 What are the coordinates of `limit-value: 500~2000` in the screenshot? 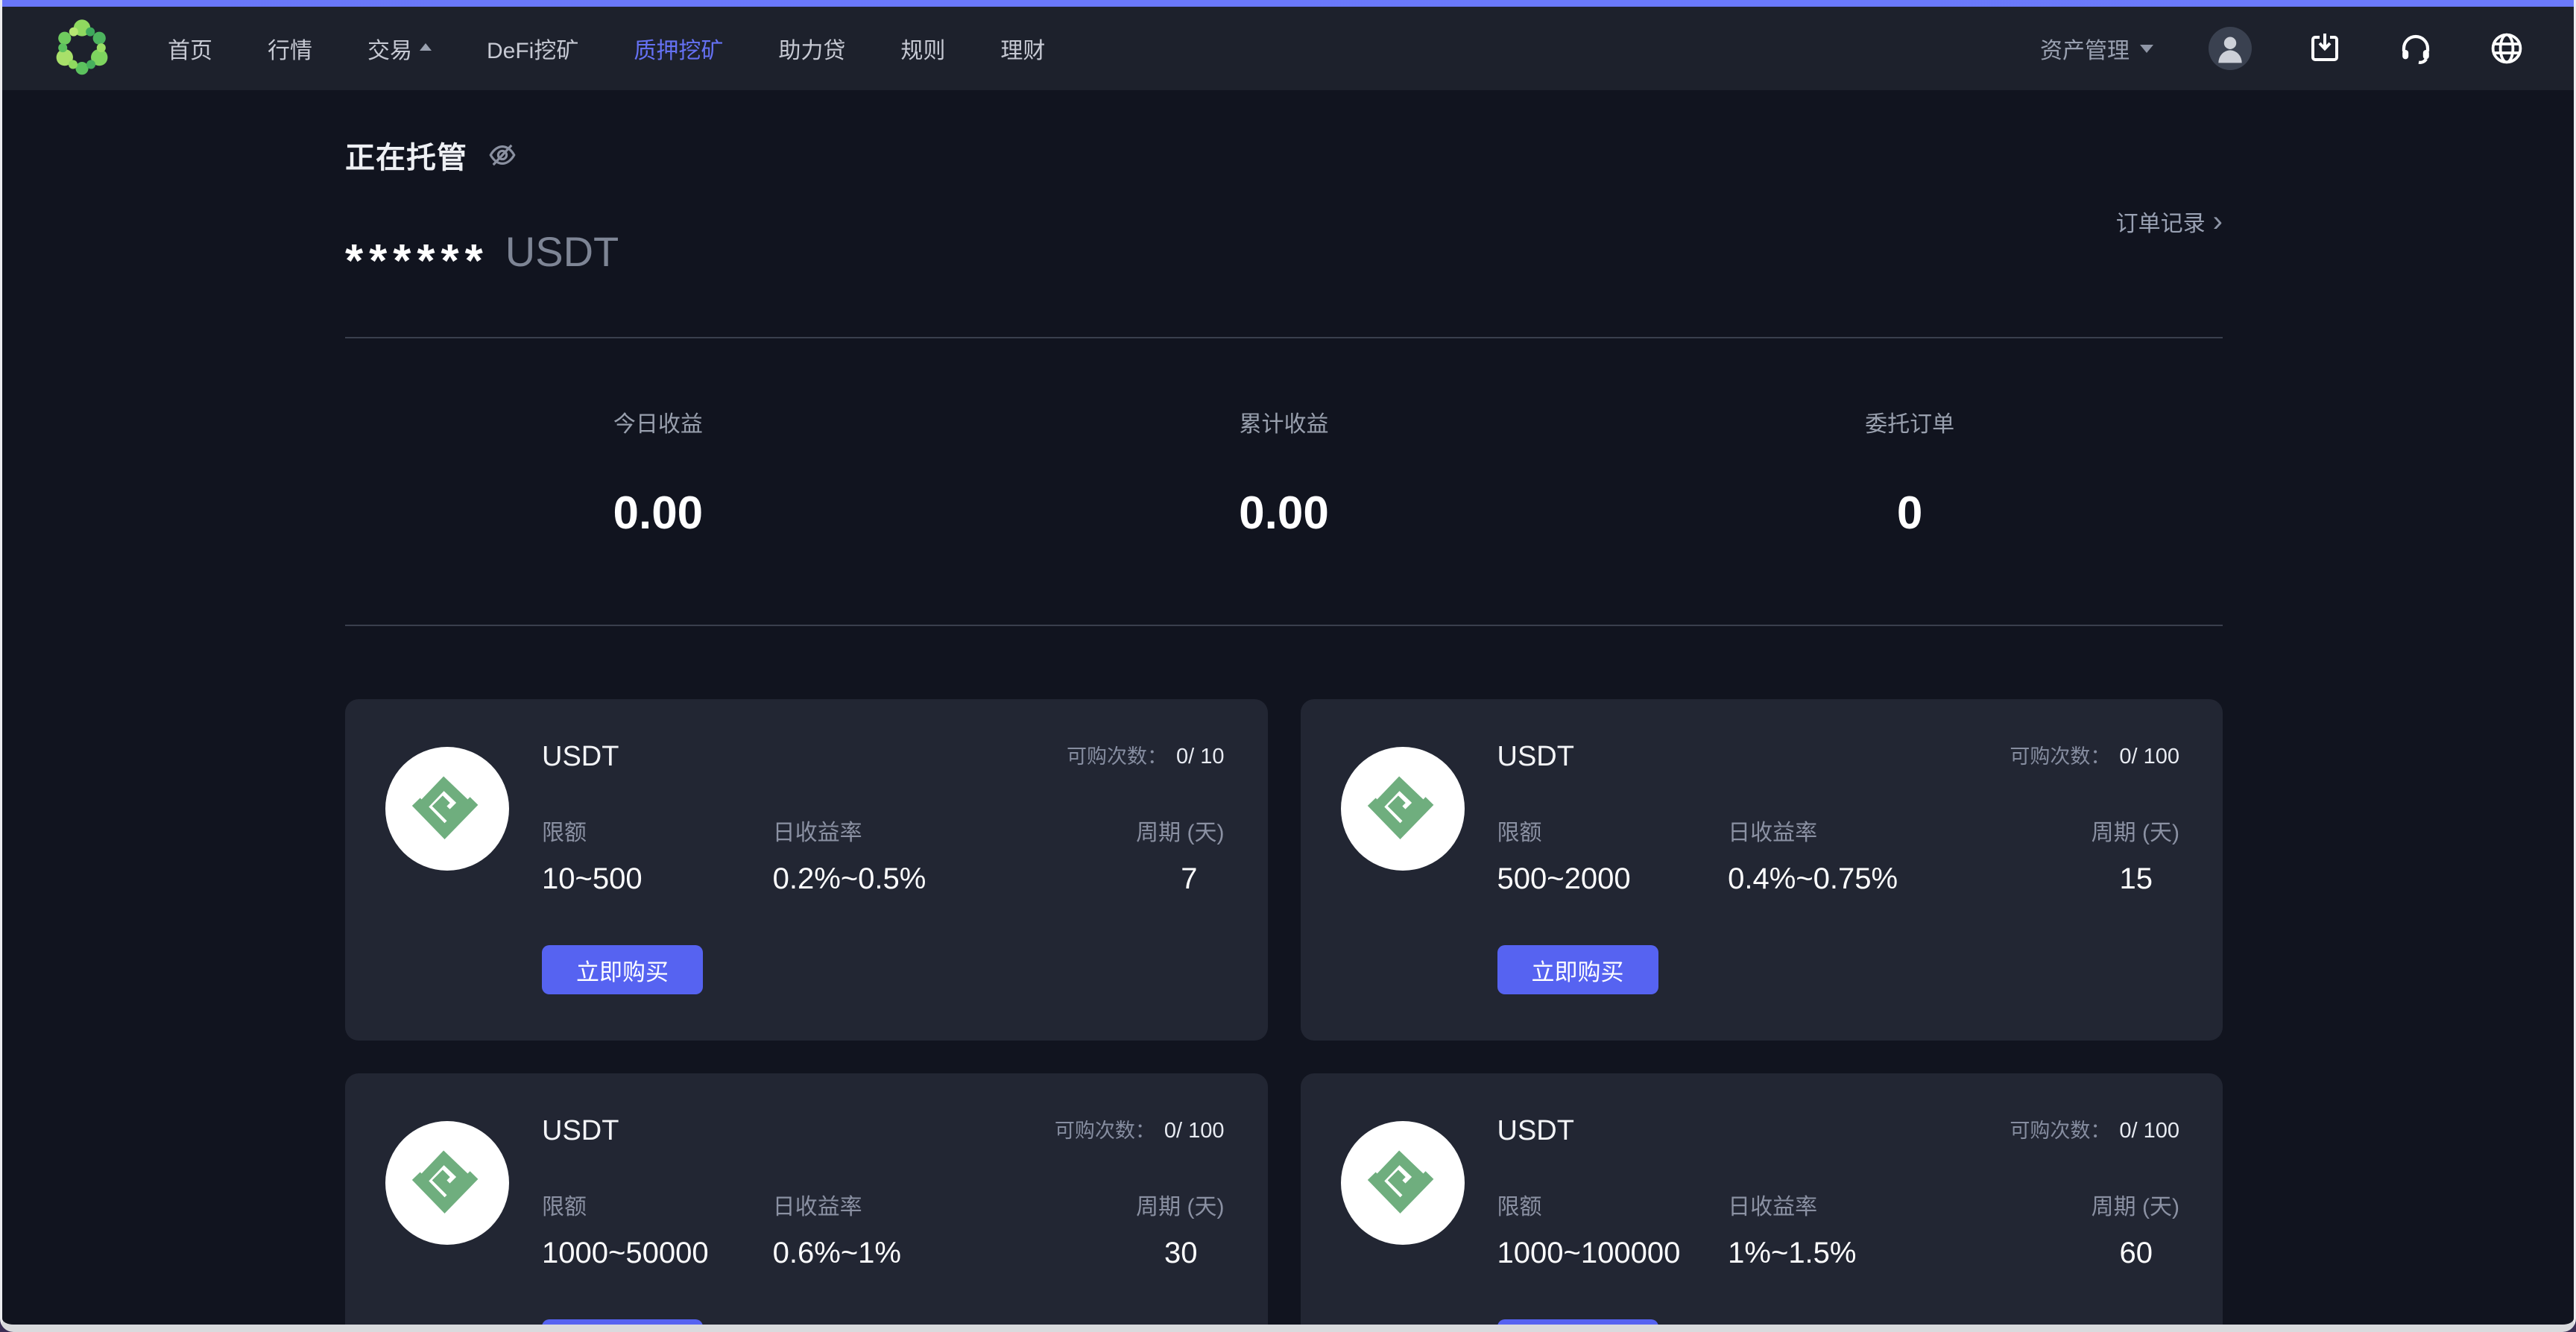 It's located at (1564, 878).